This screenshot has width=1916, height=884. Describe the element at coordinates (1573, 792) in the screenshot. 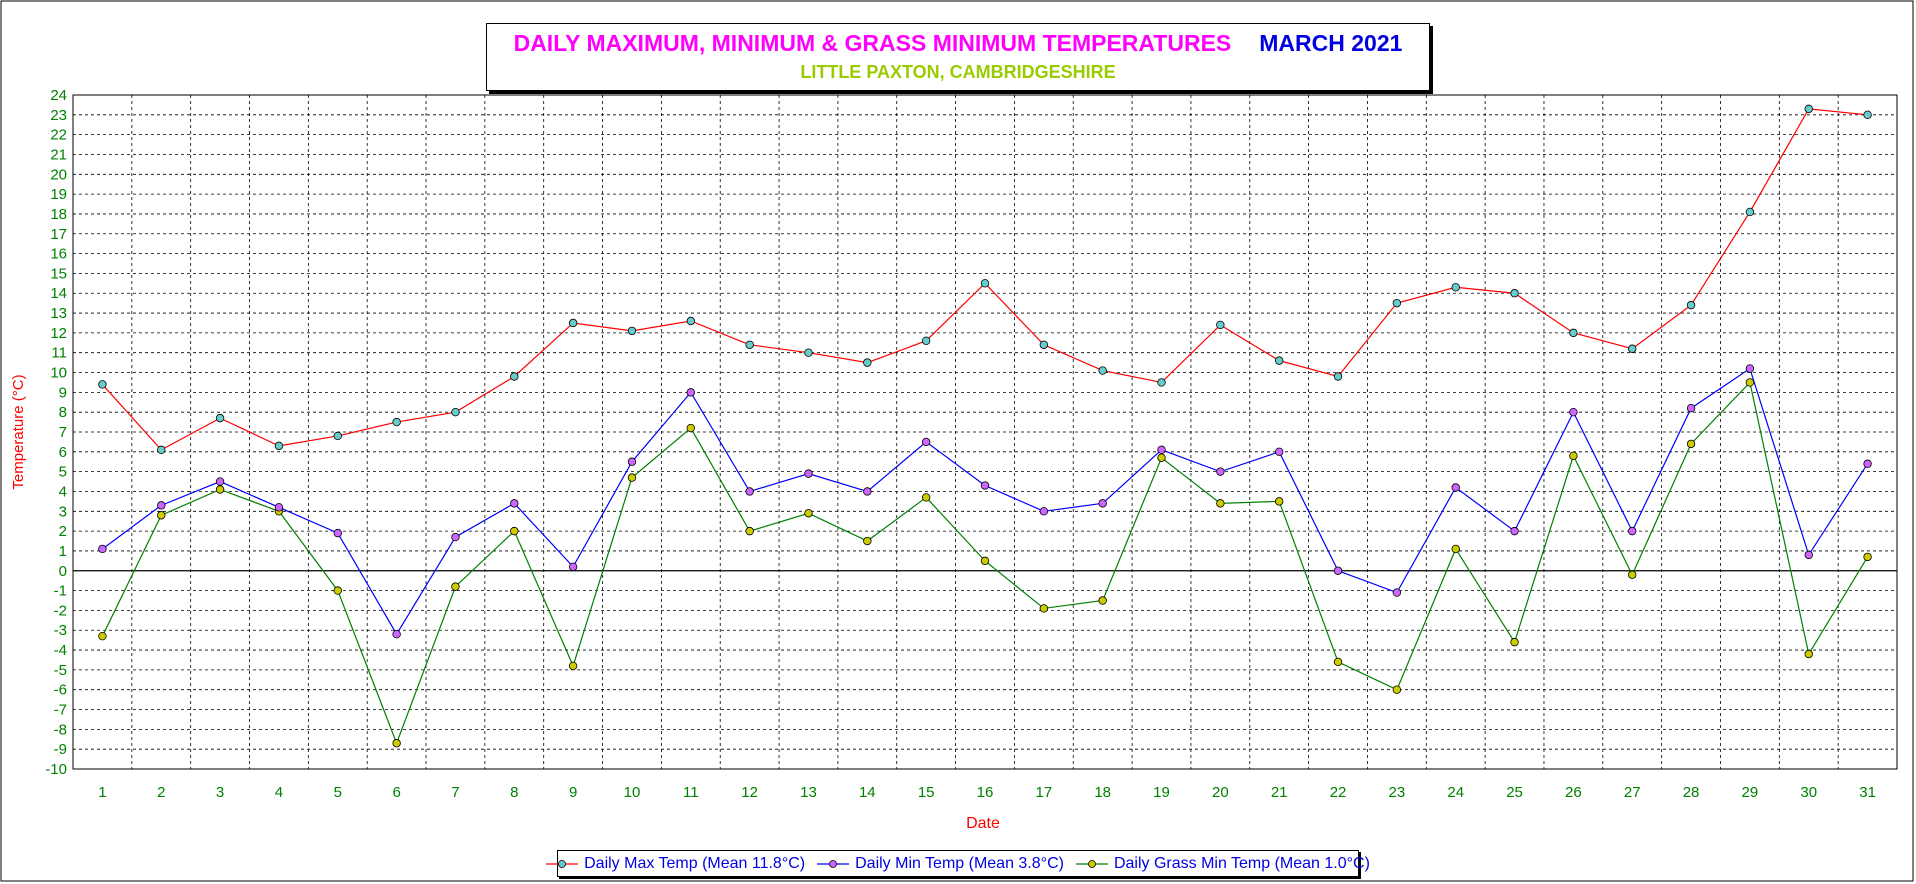

I see `x-tick-label: 26` at that location.